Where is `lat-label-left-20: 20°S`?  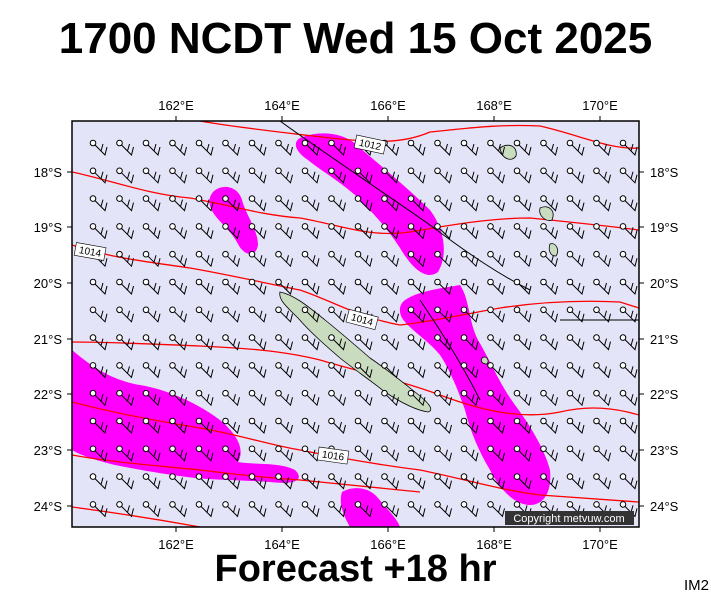 lat-label-left-20: 20°S is located at coordinates (48, 283).